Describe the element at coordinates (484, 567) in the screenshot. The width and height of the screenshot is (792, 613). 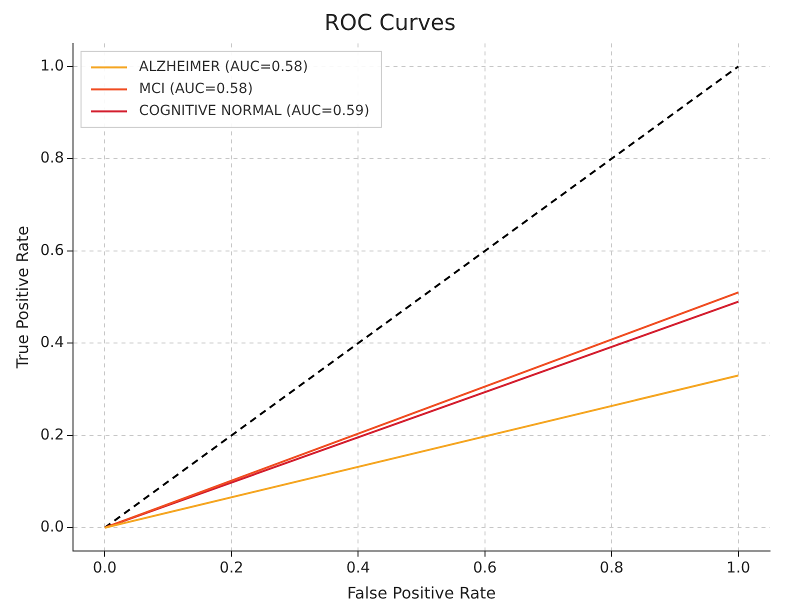
I see `x-tick-label: 0.6` at that location.